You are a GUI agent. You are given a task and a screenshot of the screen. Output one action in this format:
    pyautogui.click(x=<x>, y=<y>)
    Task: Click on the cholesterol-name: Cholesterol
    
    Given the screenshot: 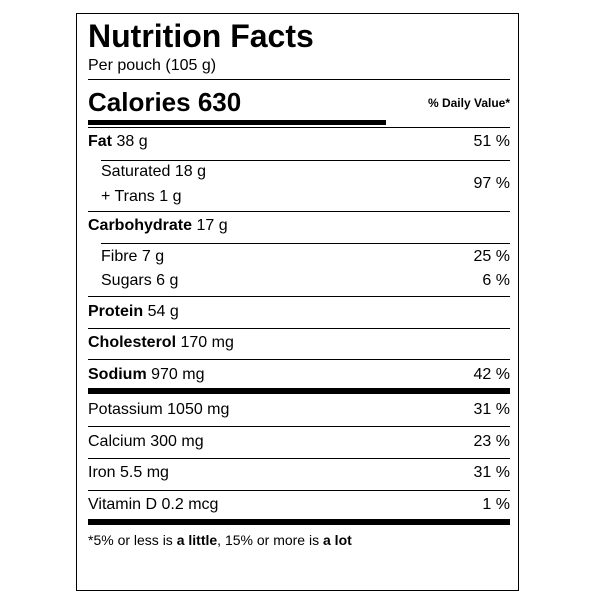 What is the action you would take?
    pyautogui.click(x=132, y=342)
    